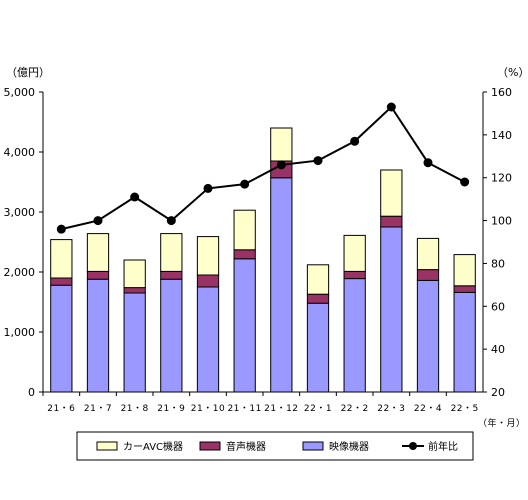  I want to click on right-axis-unit: （%）, so click(512, 72).